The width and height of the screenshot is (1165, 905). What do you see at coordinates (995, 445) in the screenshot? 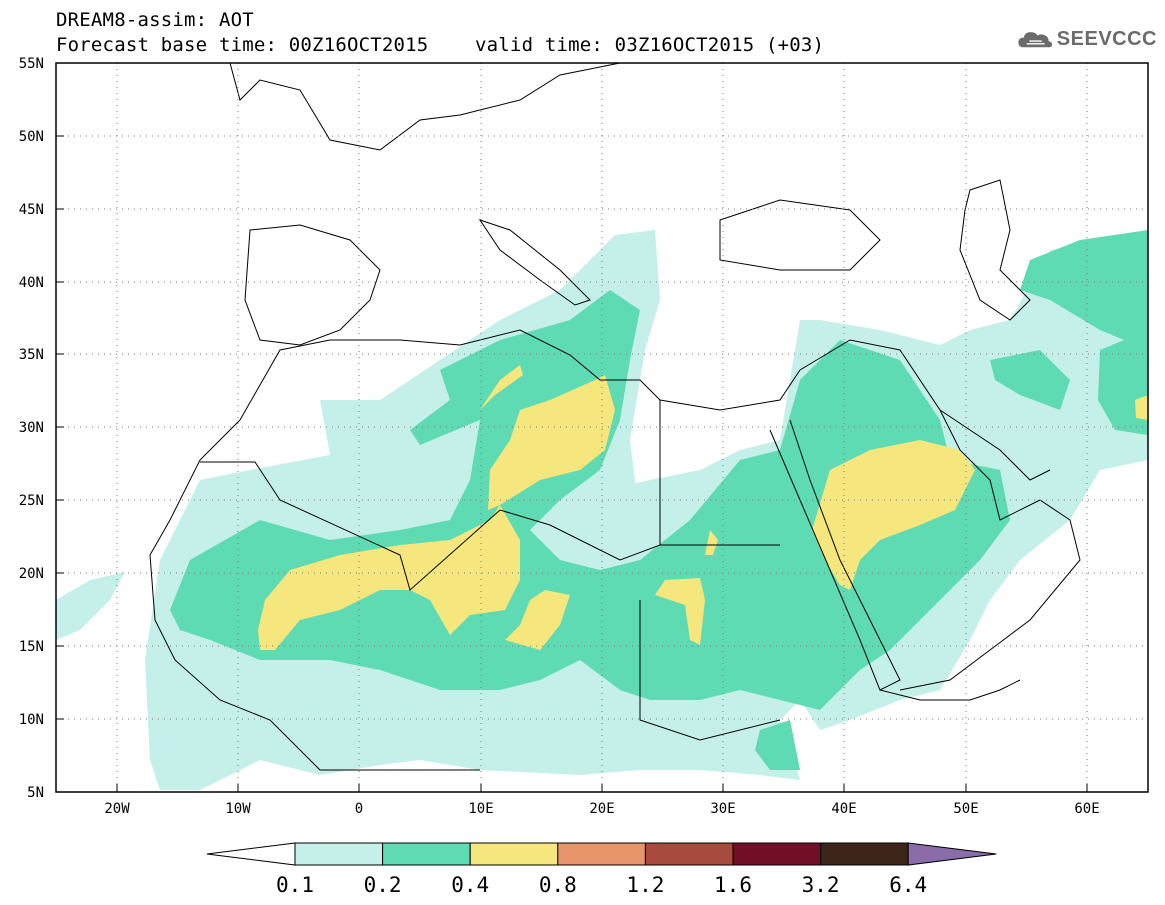
I see `coastline-persian-gulf` at bounding box center [995, 445].